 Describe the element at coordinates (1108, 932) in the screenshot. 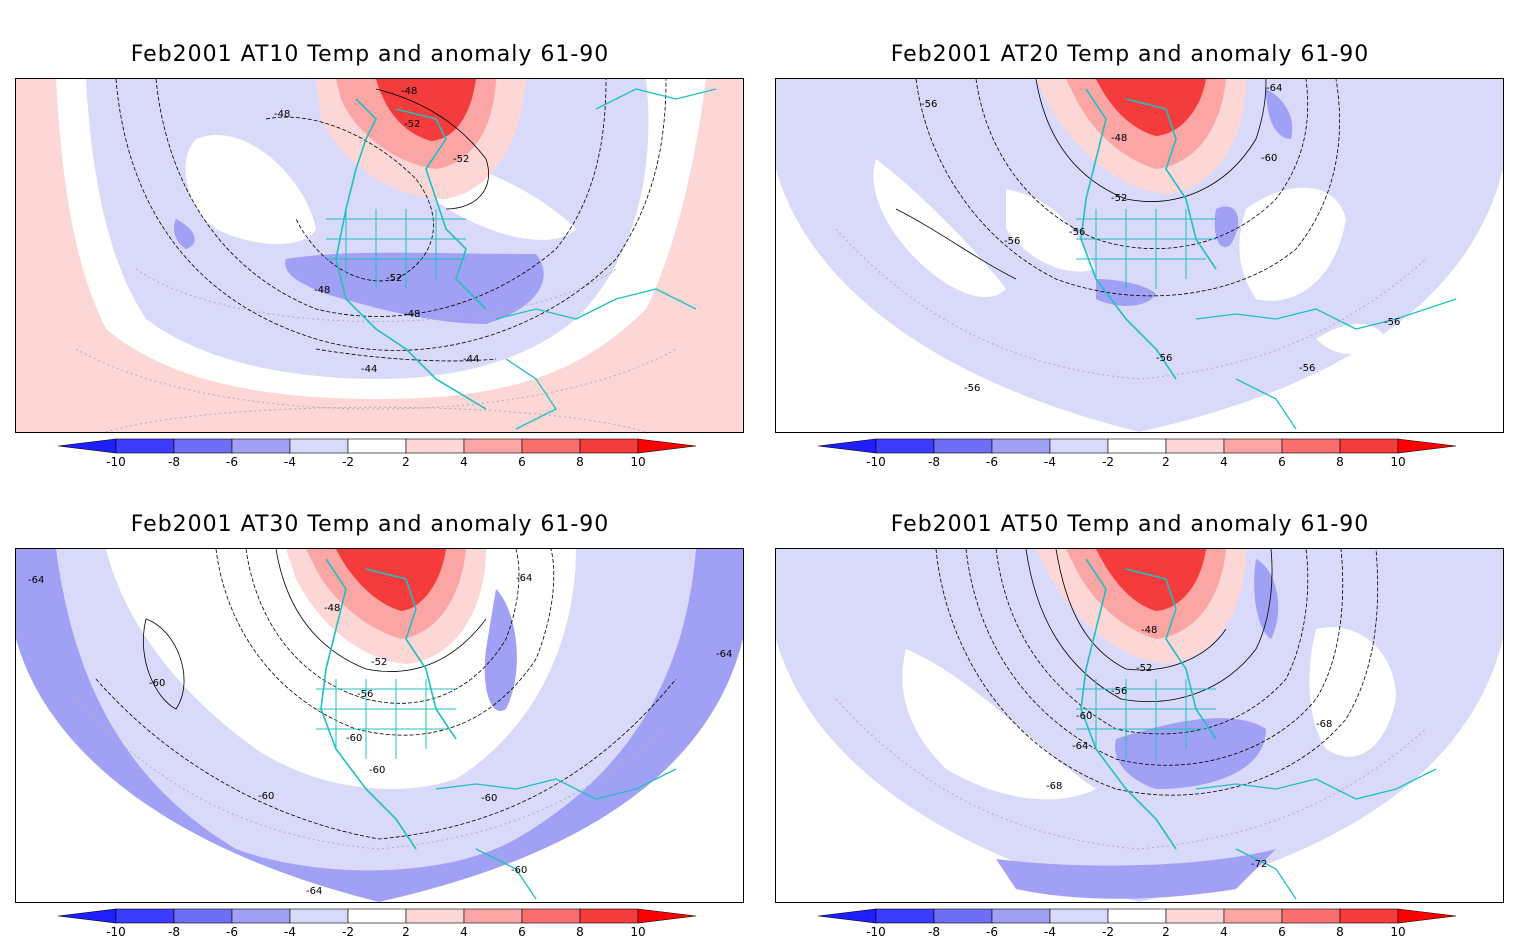

I see `colorbar-tick-label: -2` at that location.